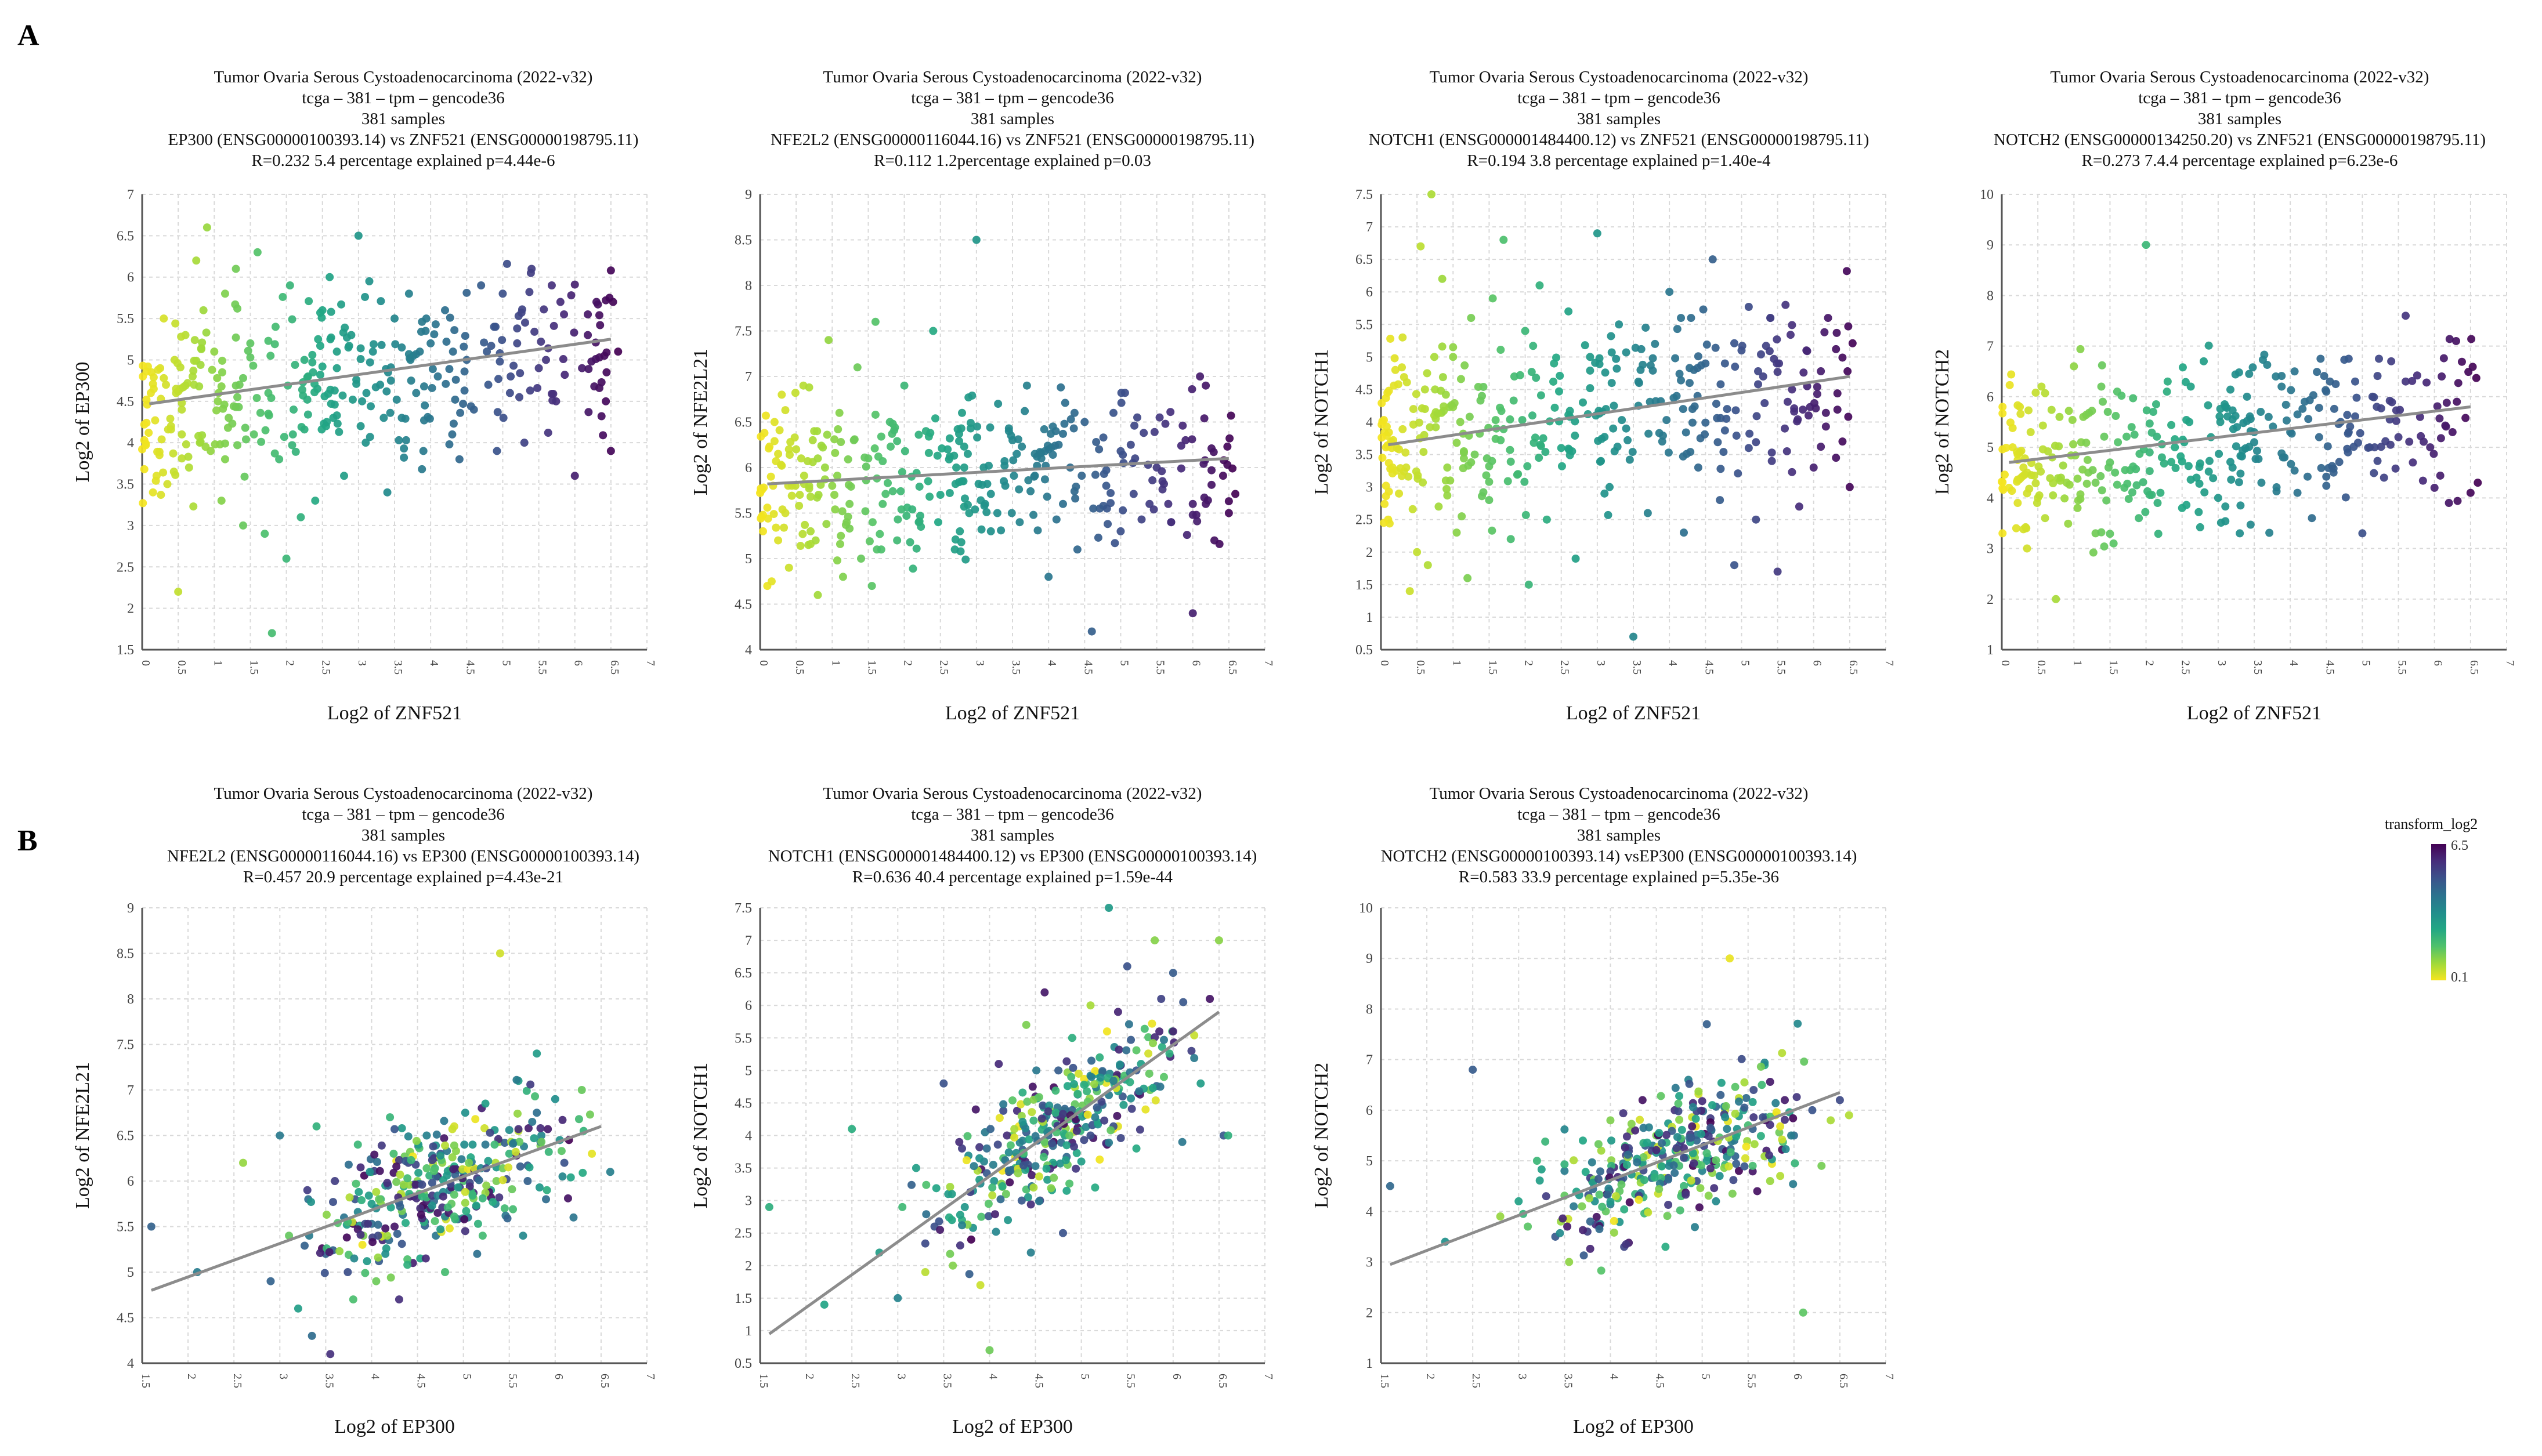  I want to click on regression-line, so click(994, 1172).